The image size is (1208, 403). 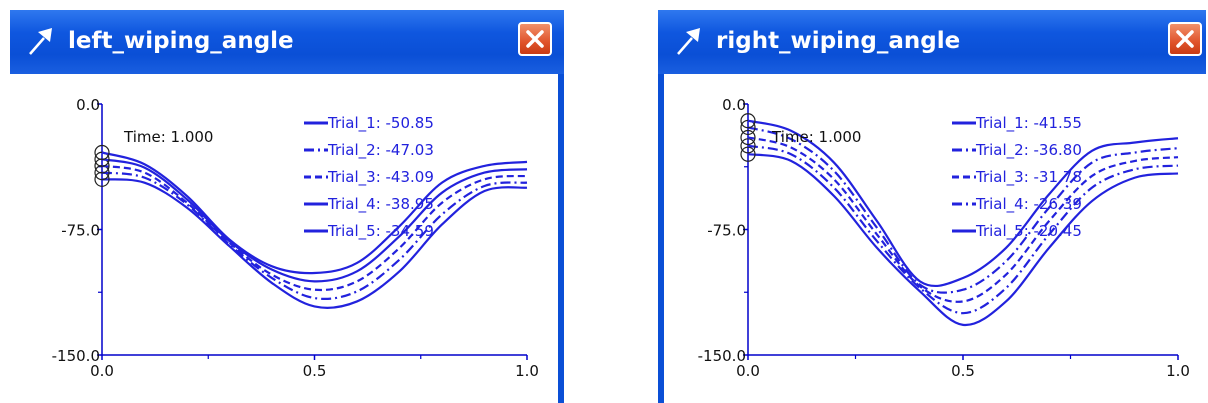 I want to click on legend-readout: Trial_3: -43.09, so click(x=380, y=177).